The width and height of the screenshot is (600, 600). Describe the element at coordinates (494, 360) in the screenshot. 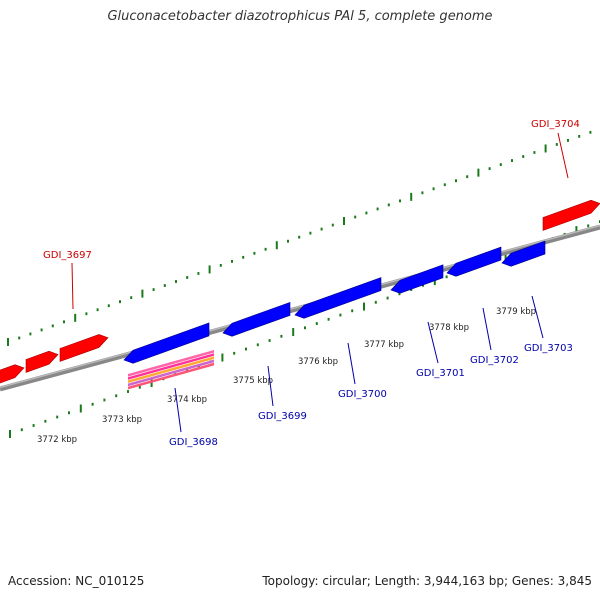

I see `gene-label: GDI_3702` at that location.